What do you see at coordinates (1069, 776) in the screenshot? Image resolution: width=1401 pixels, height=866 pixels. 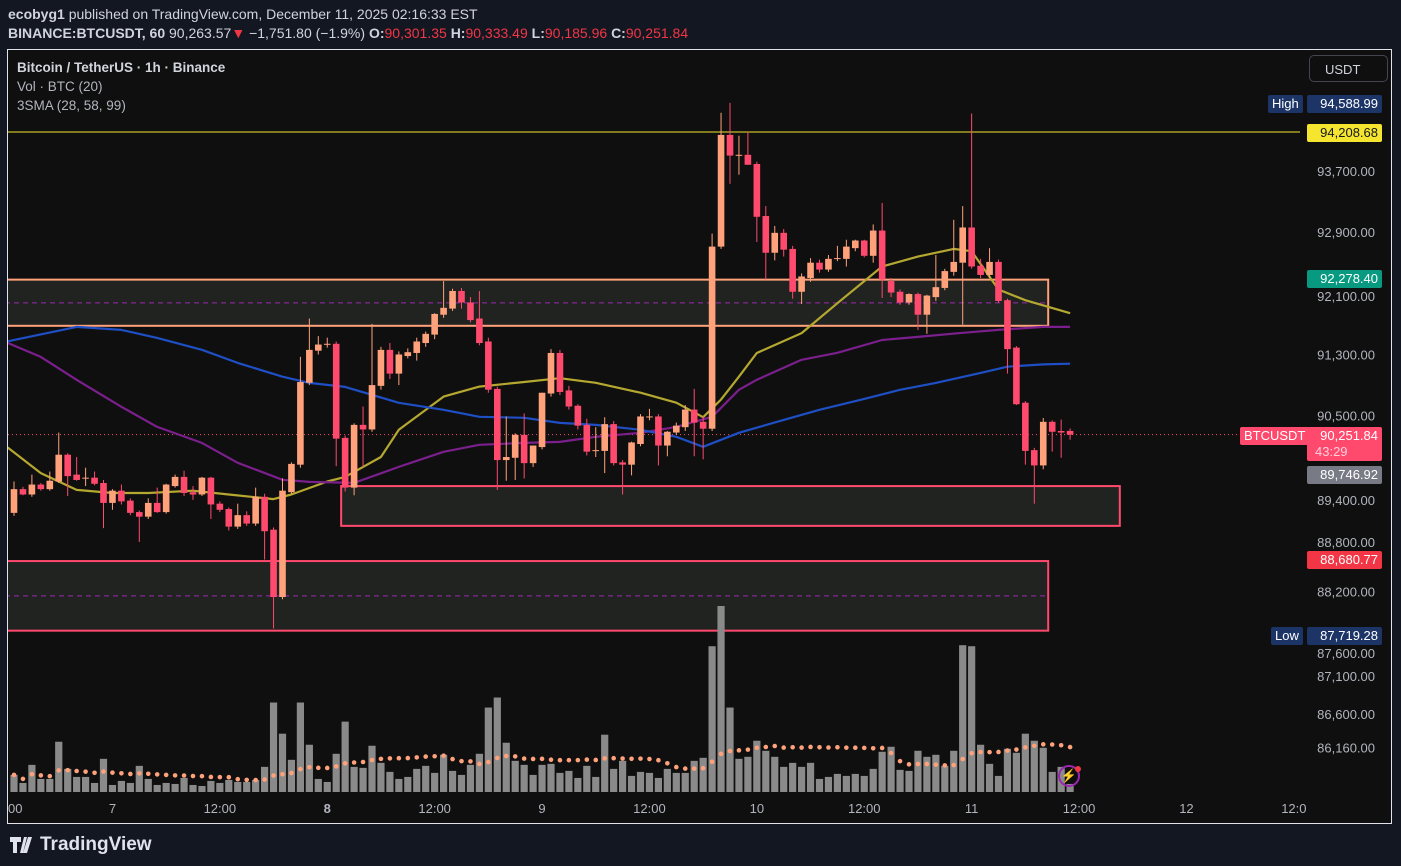 I see `lightning-bolt-icon: ⚡` at bounding box center [1069, 776].